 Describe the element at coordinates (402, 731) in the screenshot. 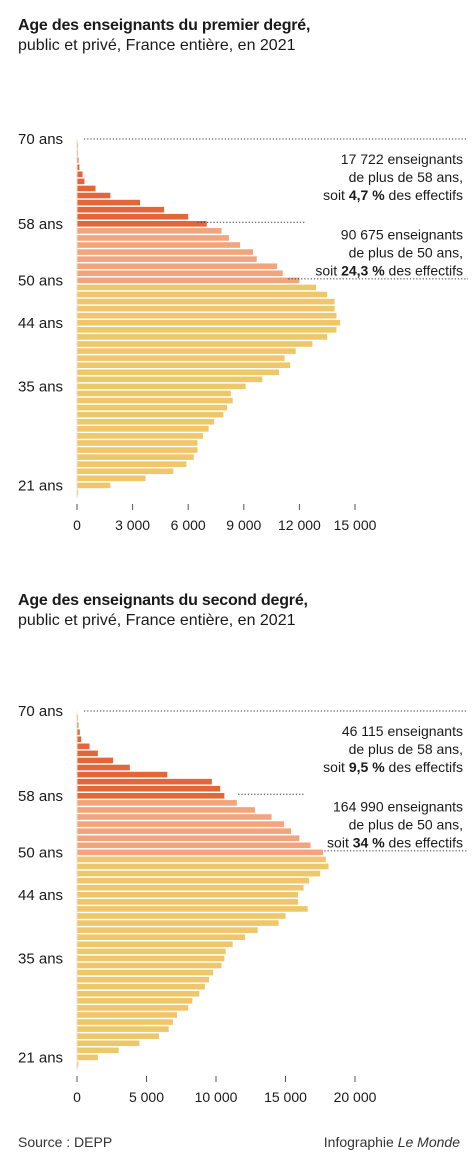

I see `chart2-annotation-1-line-1: 46 115 enseignants` at that location.